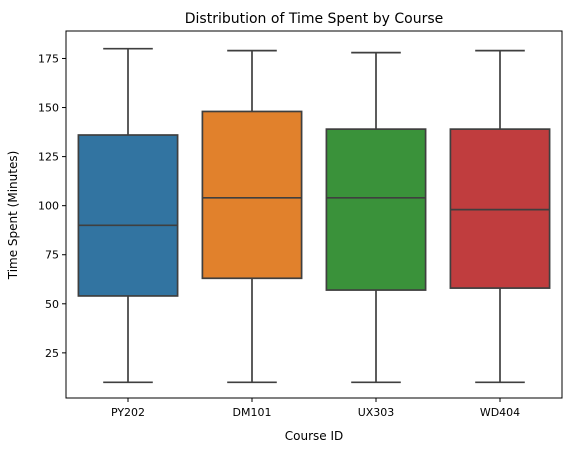  Describe the element at coordinates (48, 108) in the screenshot. I see `y-tick-label-150: 150` at that location.